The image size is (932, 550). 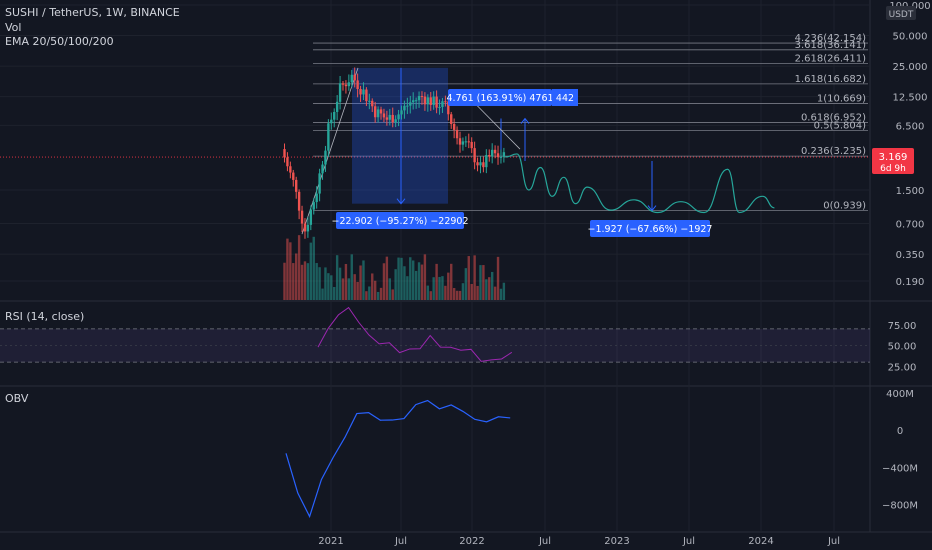 What do you see at coordinates (400, 220) in the screenshot?
I see `measure-label-drop-bg` at bounding box center [400, 220].